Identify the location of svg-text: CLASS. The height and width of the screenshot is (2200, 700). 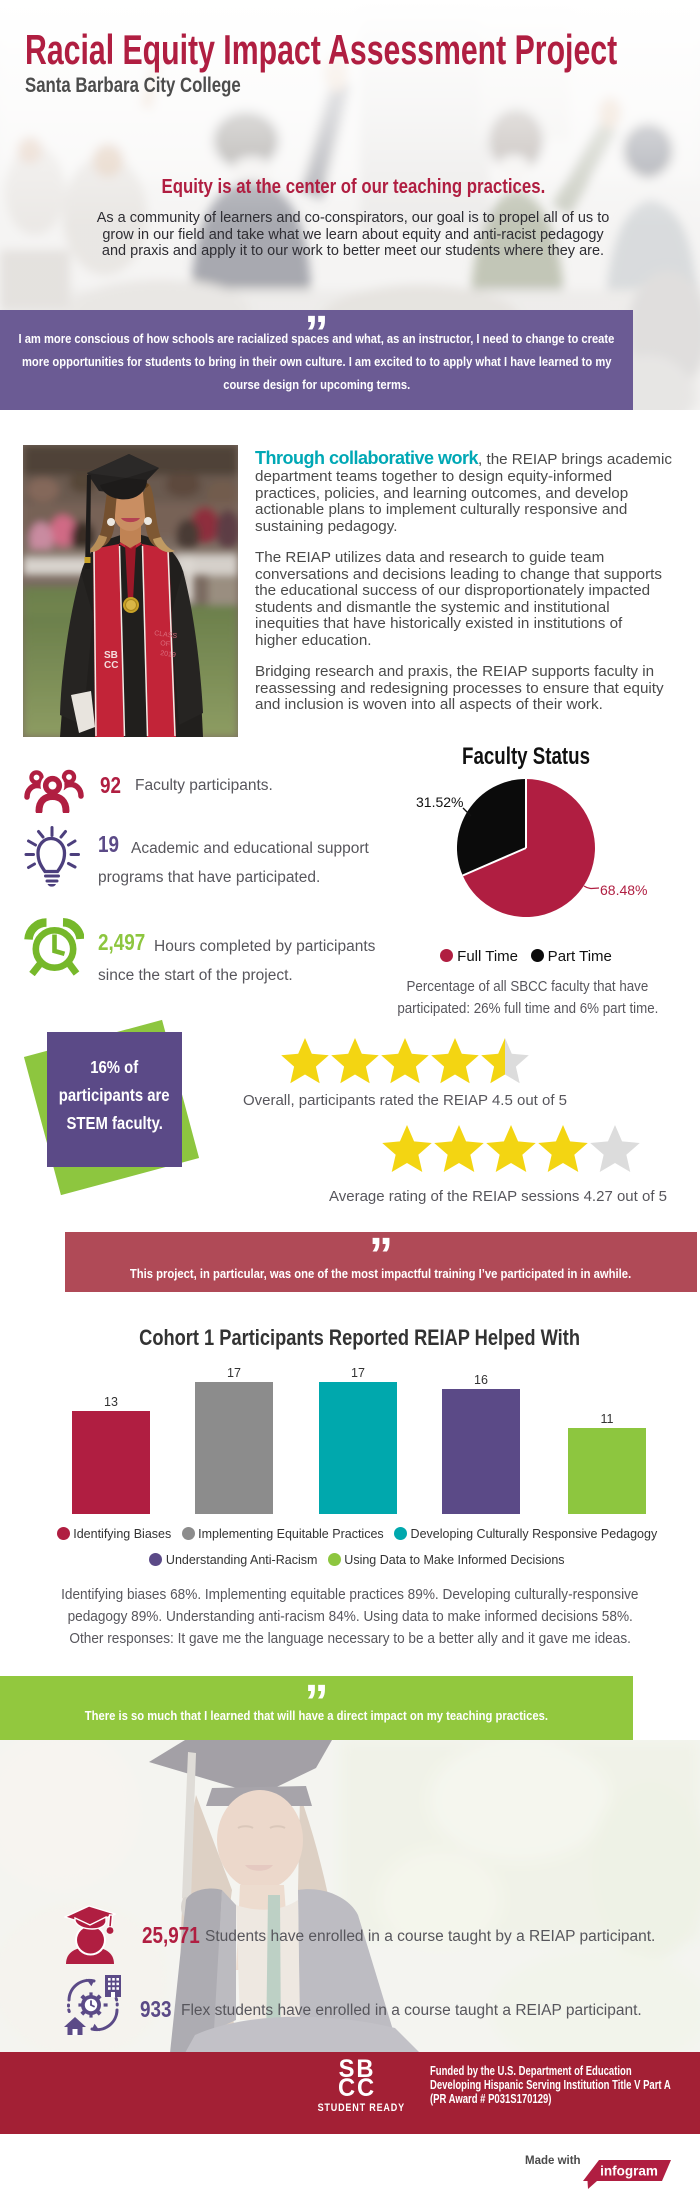
(166, 635).